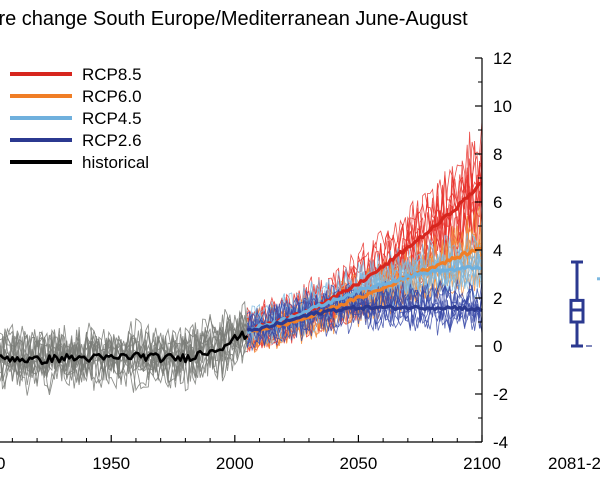 The width and height of the screenshot is (600, 480). I want to click on y-tick-label: 2, so click(497, 298).